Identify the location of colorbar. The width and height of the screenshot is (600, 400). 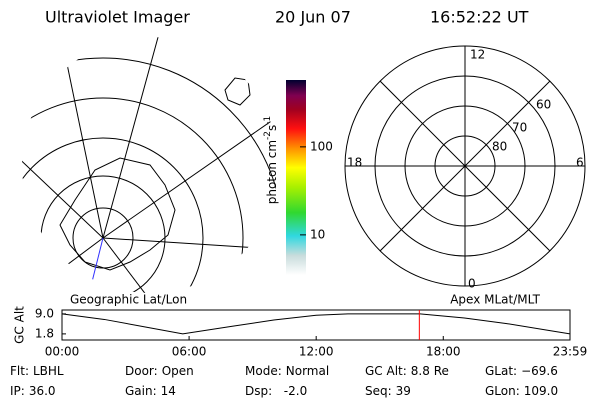
(296, 177).